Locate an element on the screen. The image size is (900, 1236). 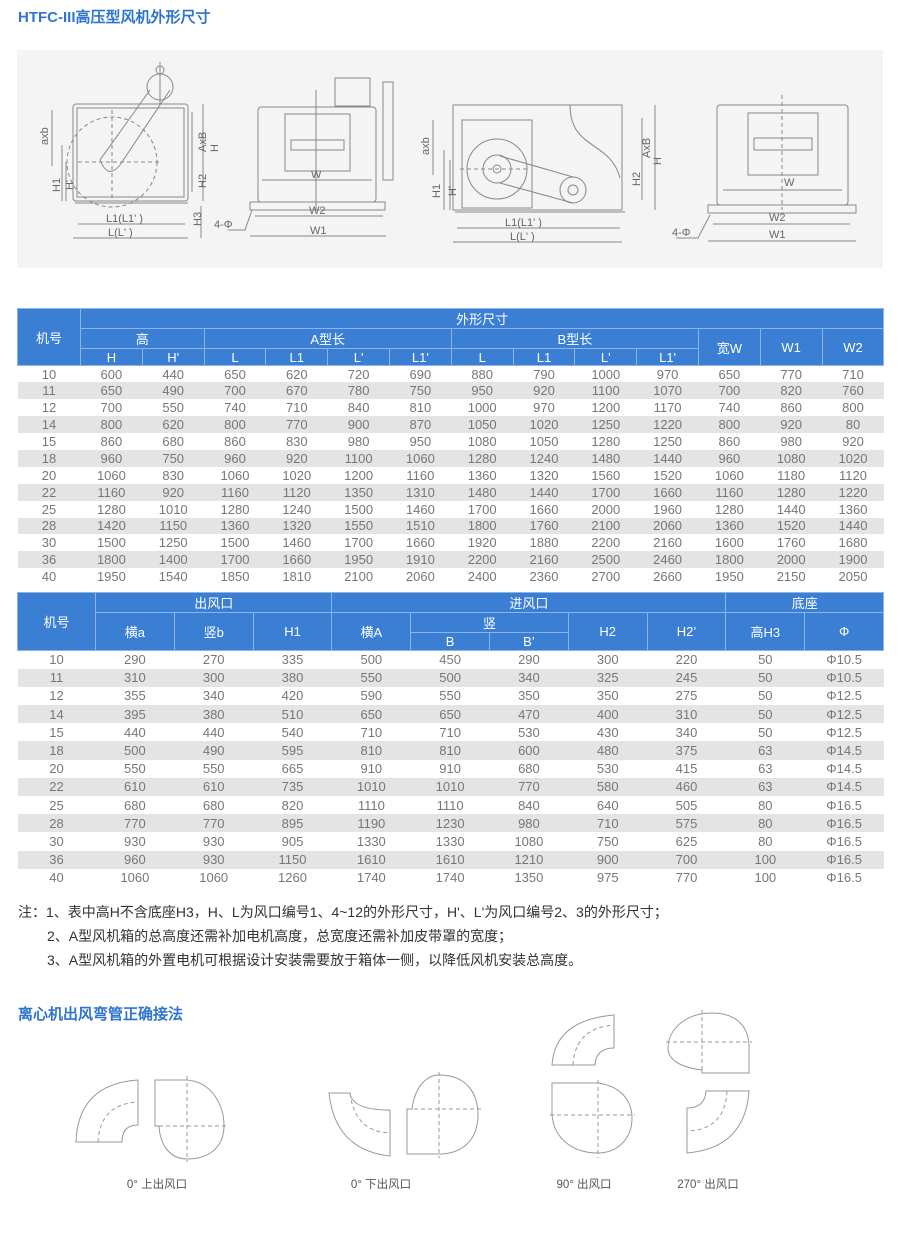
table-cell: 1760 is located at coordinates (544, 526).